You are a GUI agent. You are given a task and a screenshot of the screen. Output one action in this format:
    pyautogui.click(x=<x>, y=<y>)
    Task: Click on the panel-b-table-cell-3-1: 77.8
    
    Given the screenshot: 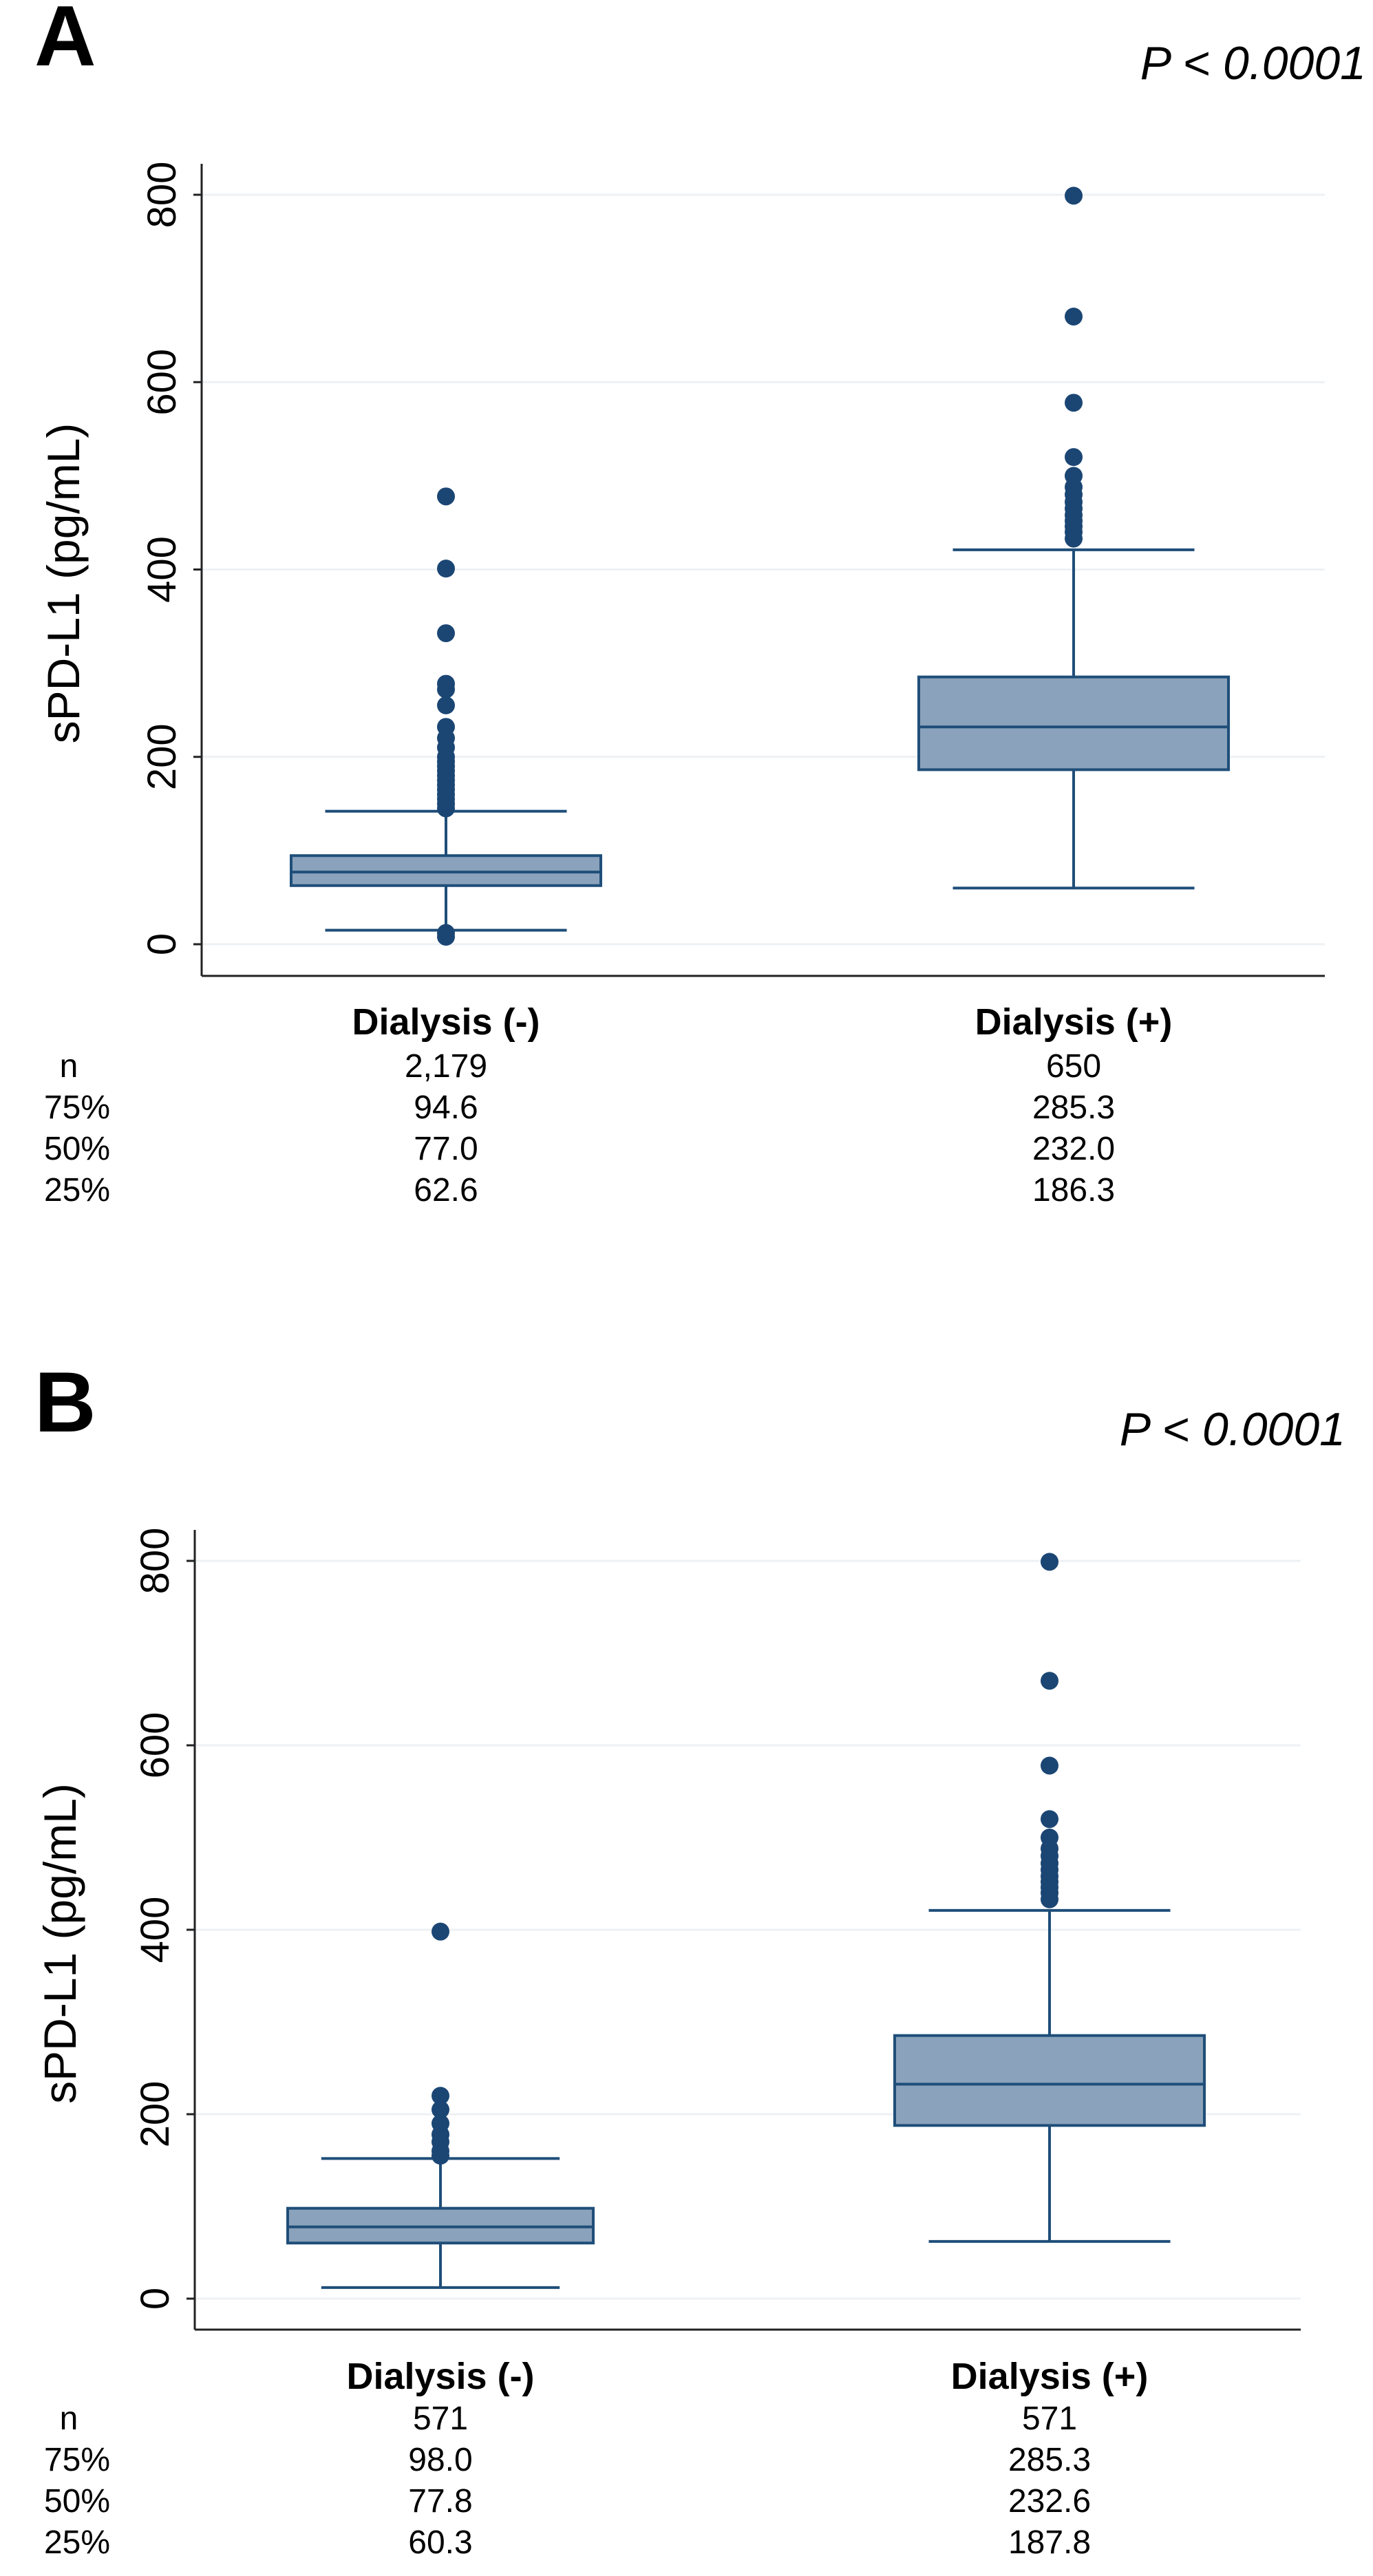 What is the action you would take?
    pyautogui.click(x=440, y=2501)
    